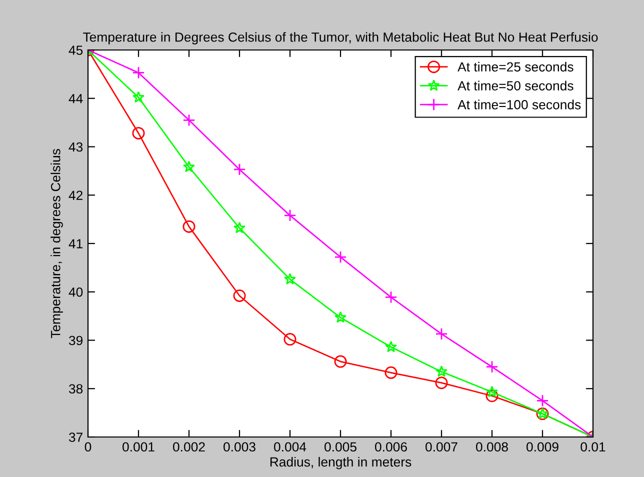 The height and width of the screenshot is (477, 644). I want to click on y-tick-label: 45, so click(75, 50).